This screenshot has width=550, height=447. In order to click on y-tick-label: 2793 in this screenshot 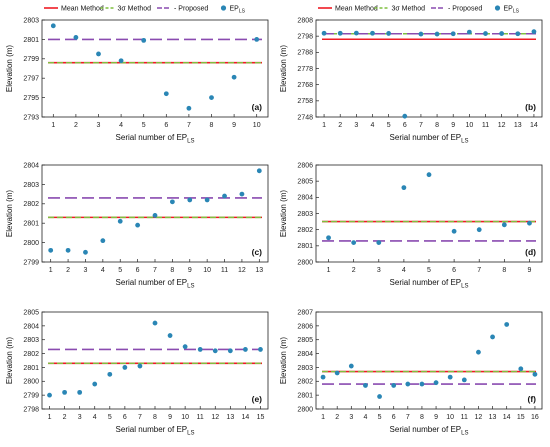, I will do `click(31, 117)`.